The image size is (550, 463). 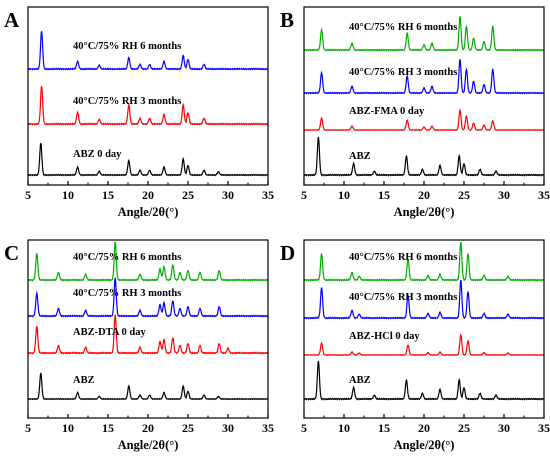 I want to click on panel-letter: B, so click(x=287, y=20).